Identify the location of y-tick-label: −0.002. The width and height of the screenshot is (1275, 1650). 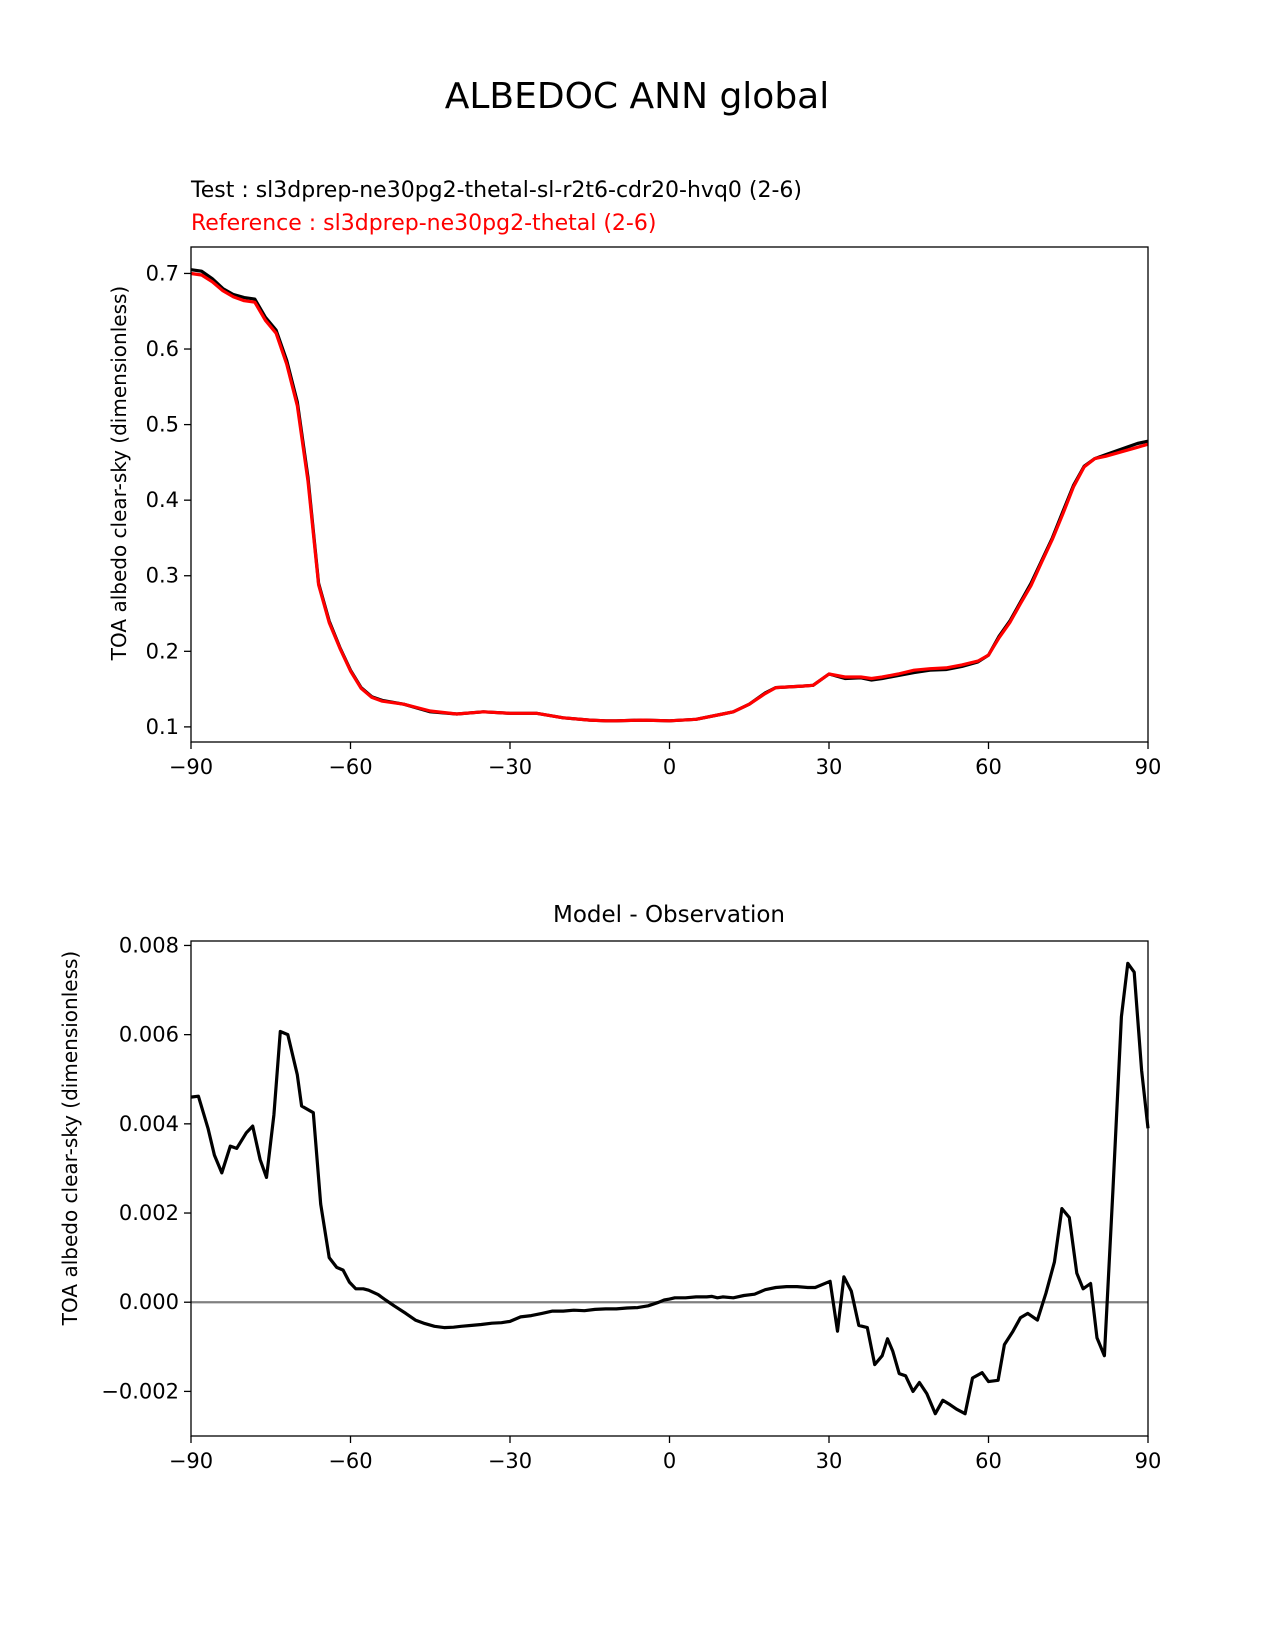
(140, 1391).